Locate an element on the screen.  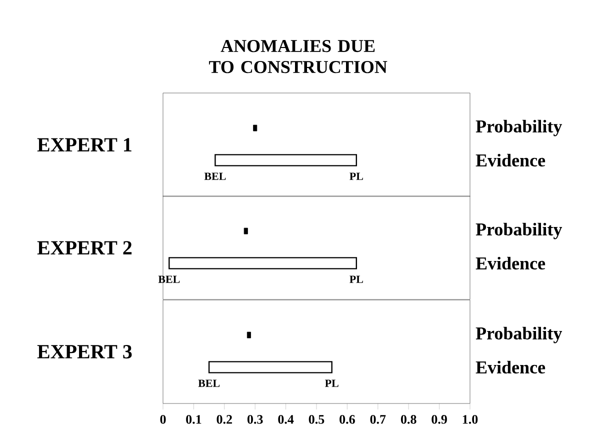
x-tick-label: 0.7 is located at coordinates (378, 419).